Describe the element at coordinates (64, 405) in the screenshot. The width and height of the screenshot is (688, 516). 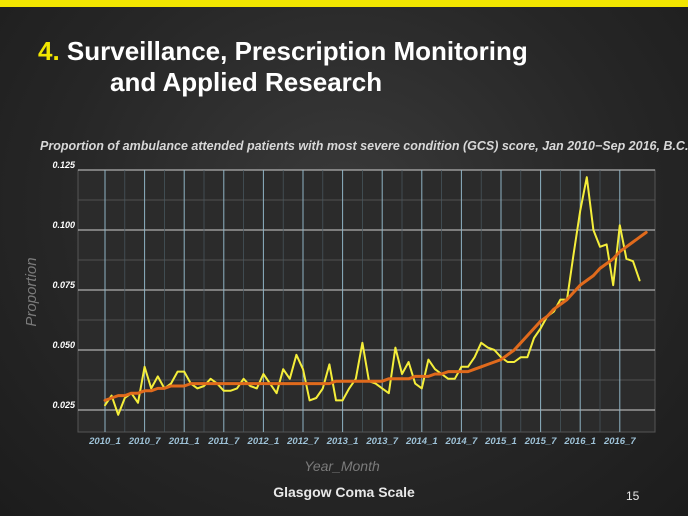
I see `y-tick-label: 0.025` at that location.